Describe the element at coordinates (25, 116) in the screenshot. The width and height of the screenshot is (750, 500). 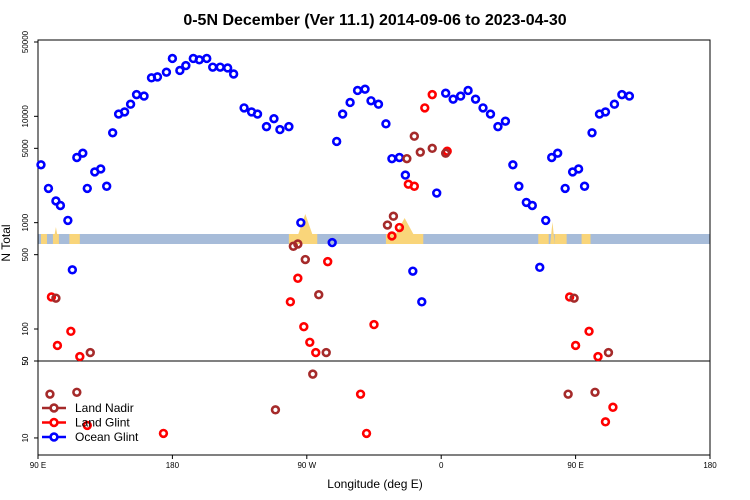
I see `upper-y-tick-label: 10000` at that location.